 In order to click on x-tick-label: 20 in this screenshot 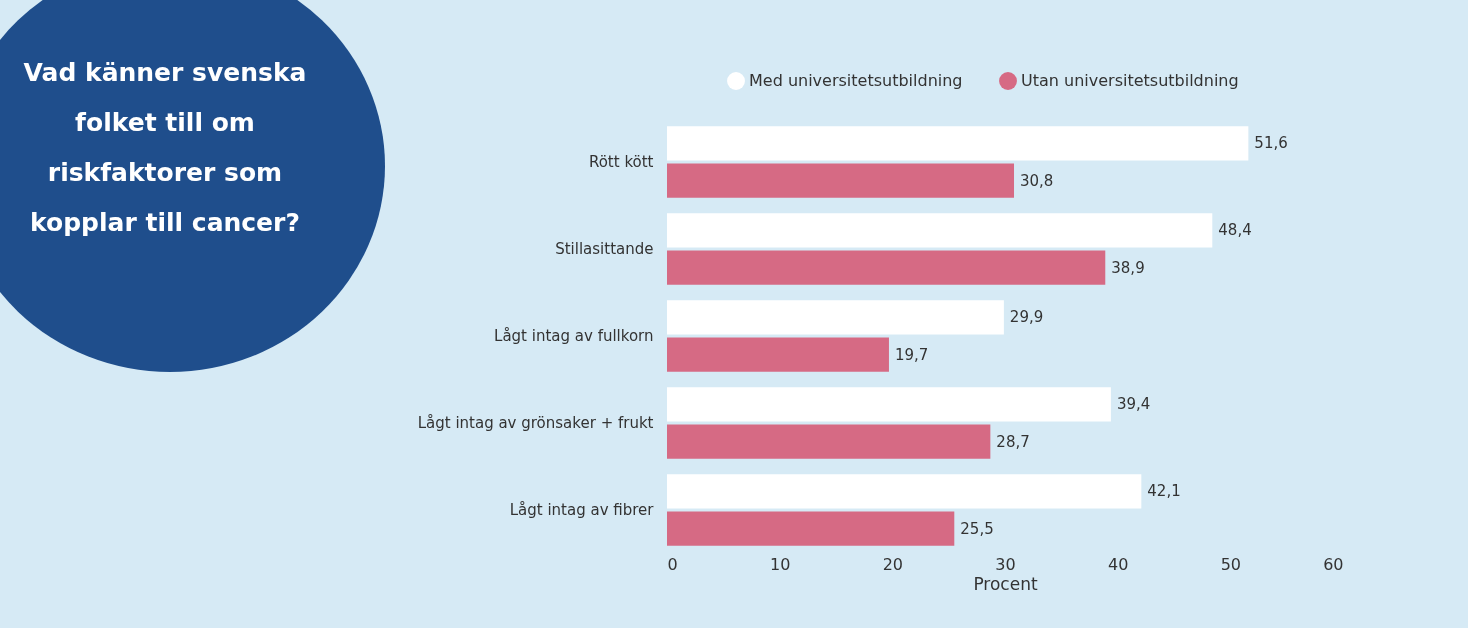, I will do `click(893, 564)`.